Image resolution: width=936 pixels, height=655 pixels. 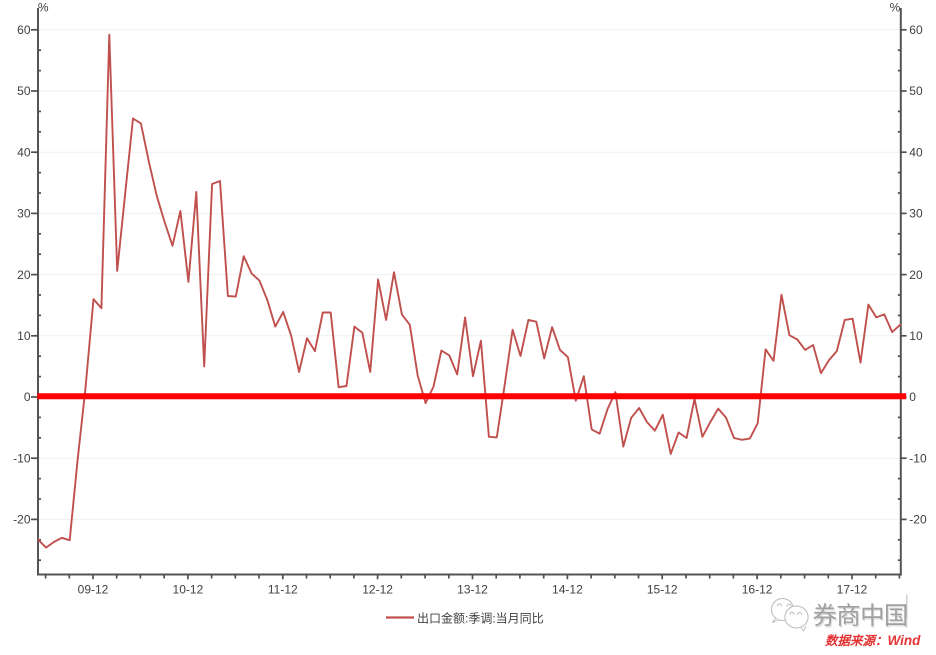 What do you see at coordinates (480, 618) in the screenshot?
I see `svg-text: 出口金额:季调:当月同比` at bounding box center [480, 618].